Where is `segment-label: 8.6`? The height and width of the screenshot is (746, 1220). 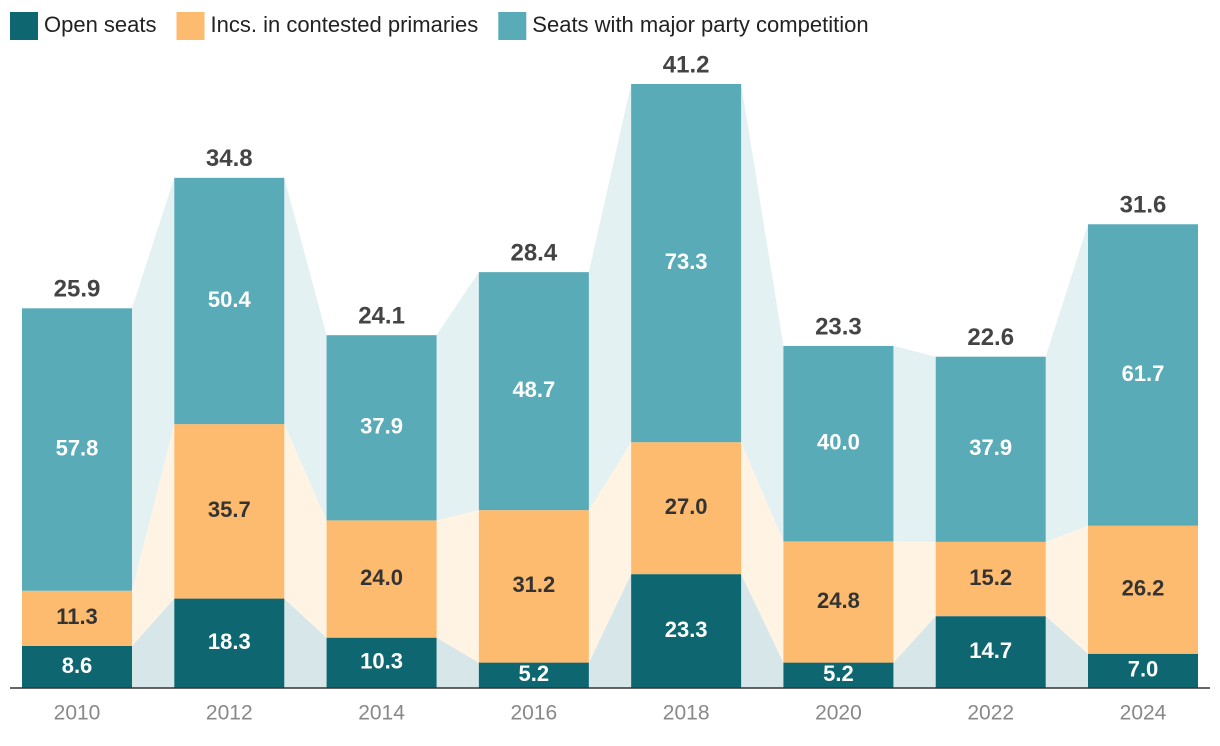 segment-label: 8.6 is located at coordinates (77, 665).